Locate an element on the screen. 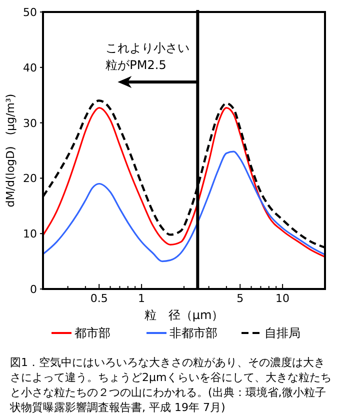  y-tick-label: 10 is located at coordinates (30, 234).